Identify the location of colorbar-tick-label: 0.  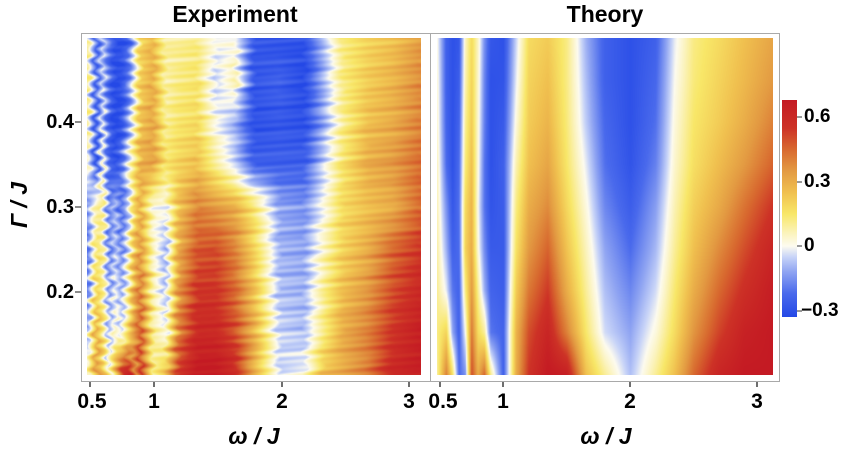
(809, 245).